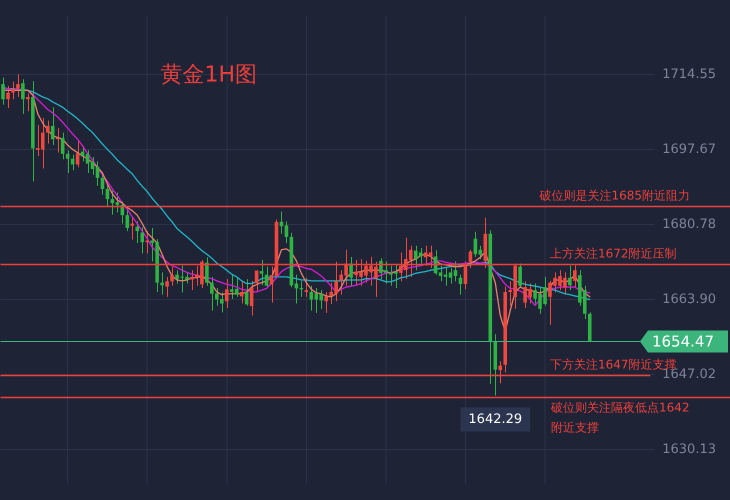 This screenshot has width=730, height=500. Describe the element at coordinates (614, 195) in the screenshot. I see `ref-line-label: 破位则是关注1685附近阻力` at that location.